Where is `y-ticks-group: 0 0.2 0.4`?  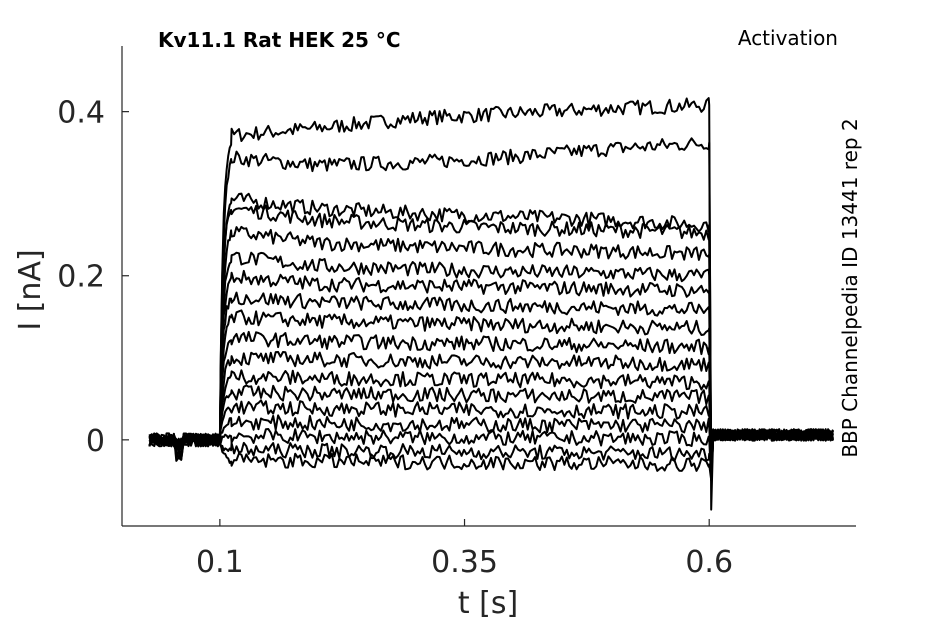
y-ticks-group: 0 0.2 0.4 is located at coordinates (93, 277).